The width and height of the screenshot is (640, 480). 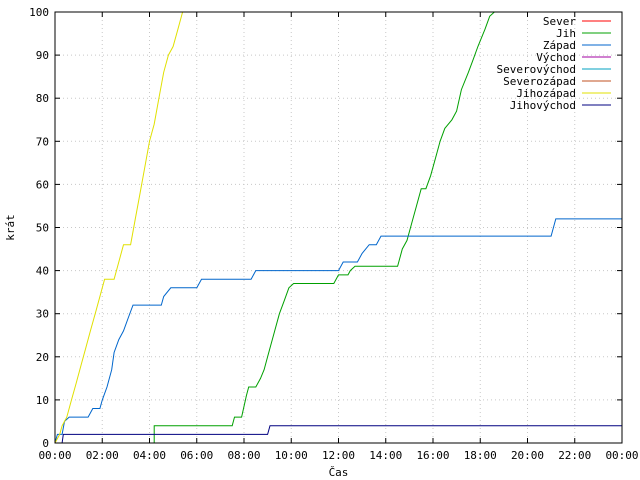 What do you see at coordinates (566, 33) in the screenshot?
I see `legend-label: Jih` at bounding box center [566, 33].